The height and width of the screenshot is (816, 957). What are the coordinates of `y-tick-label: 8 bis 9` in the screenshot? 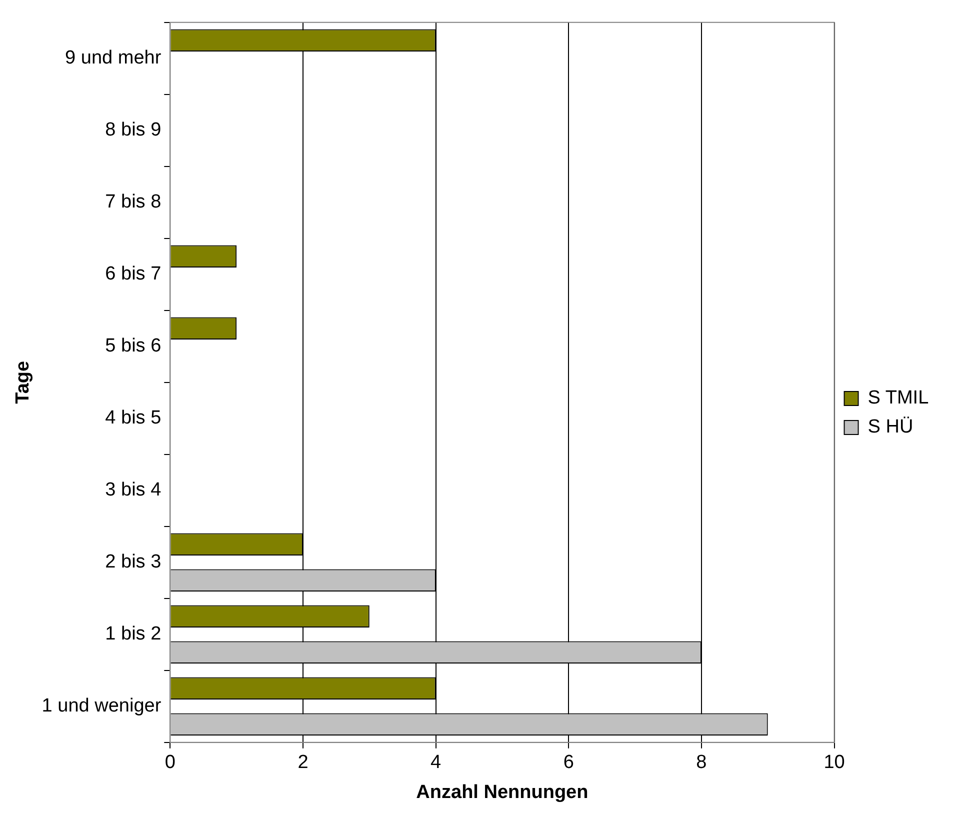 It's located at (133, 130).